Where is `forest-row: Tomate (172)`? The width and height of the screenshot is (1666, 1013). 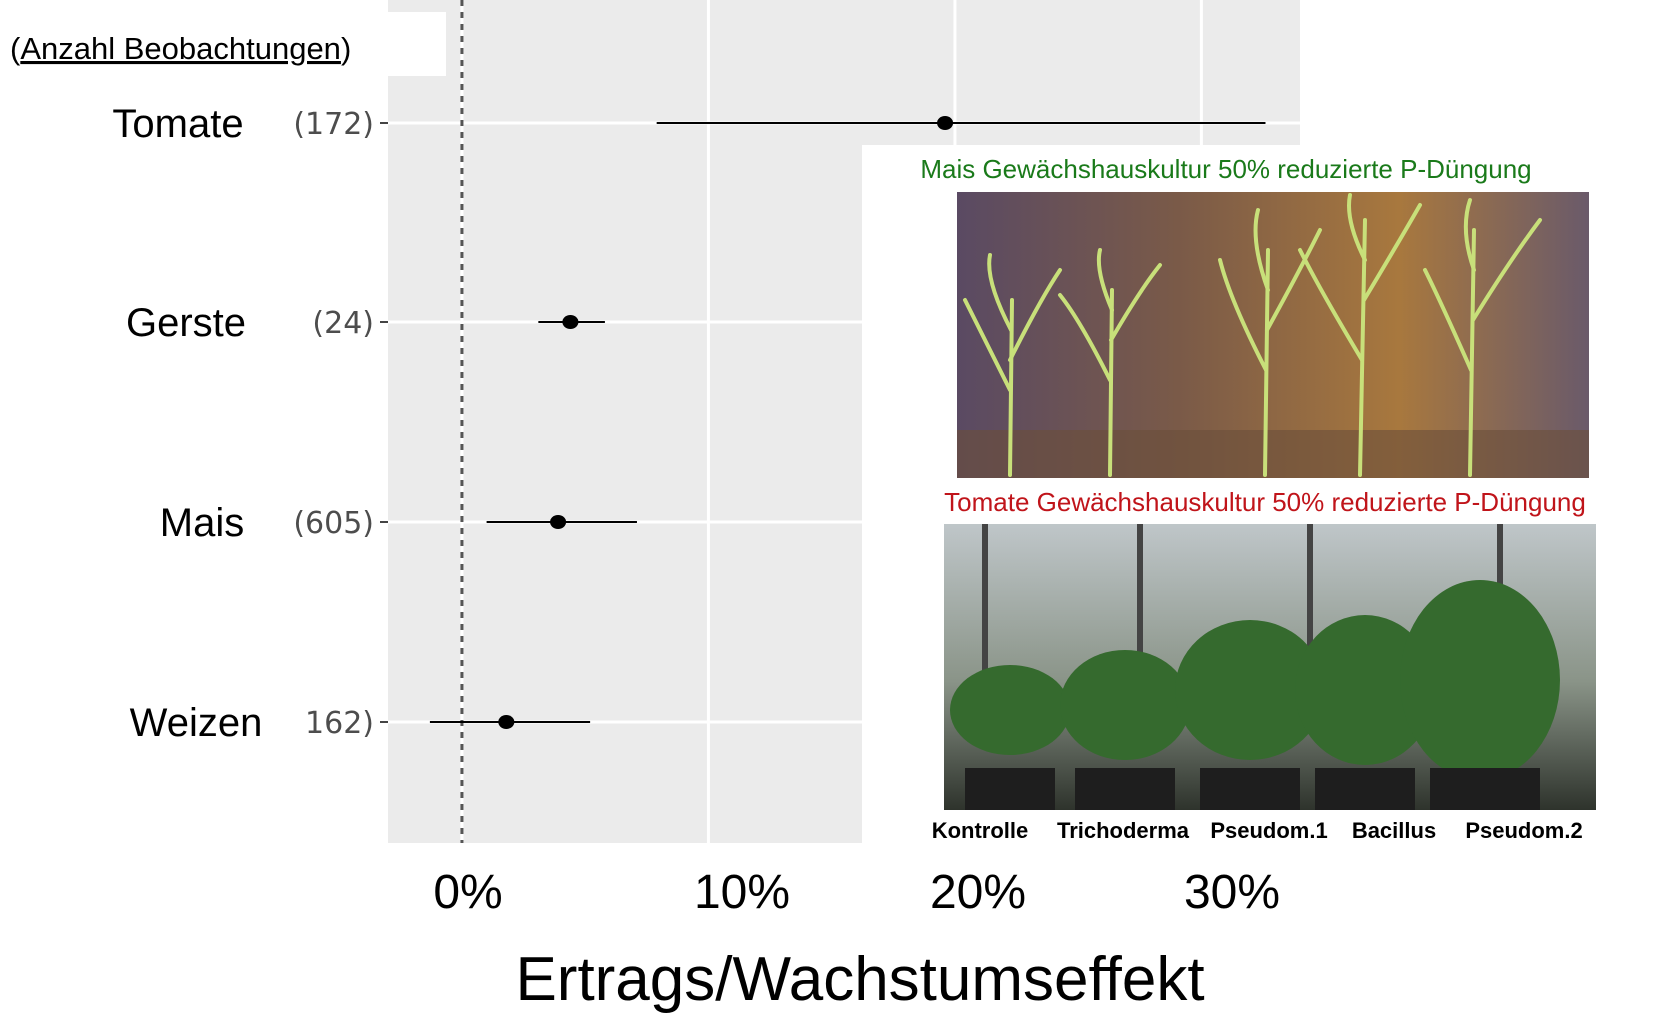
forest-row: Tomate (172) is located at coordinates (689, 124).